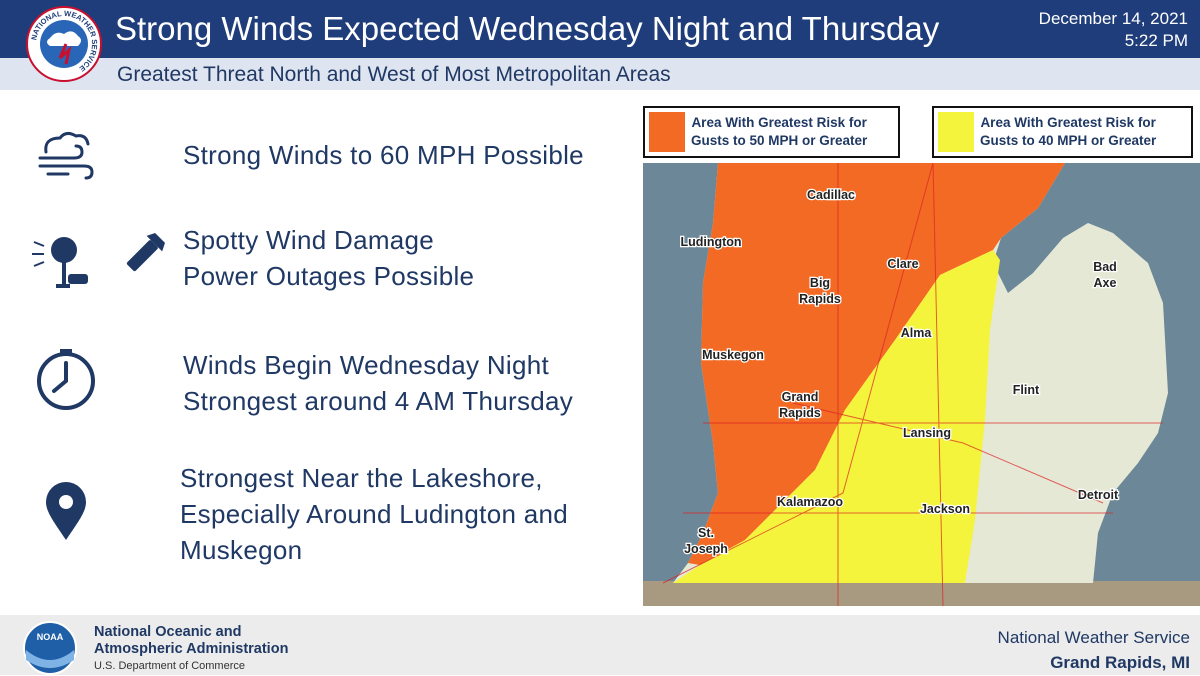 The width and height of the screenshot is (1200, 676). I want to click on pin-icon, so click(66, 511).